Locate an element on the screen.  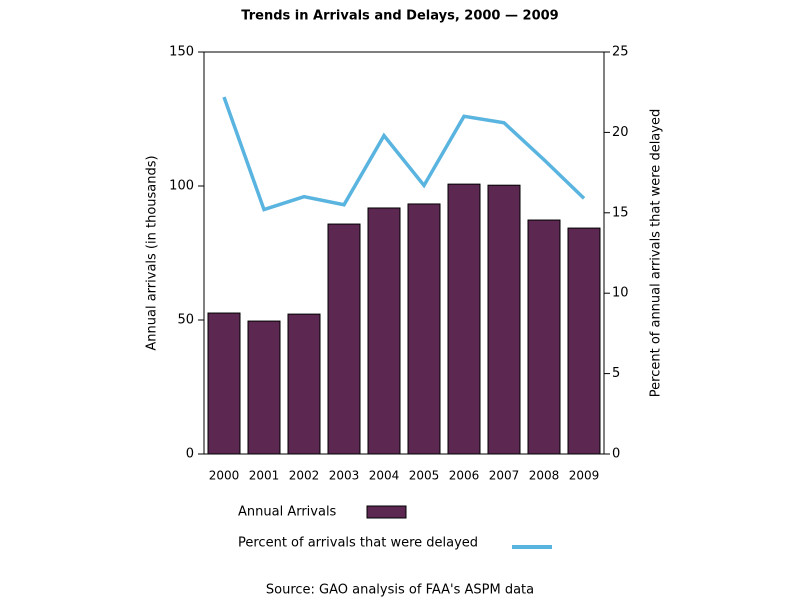
y2-tick-label: 10 is located at coordinates (620, 293).